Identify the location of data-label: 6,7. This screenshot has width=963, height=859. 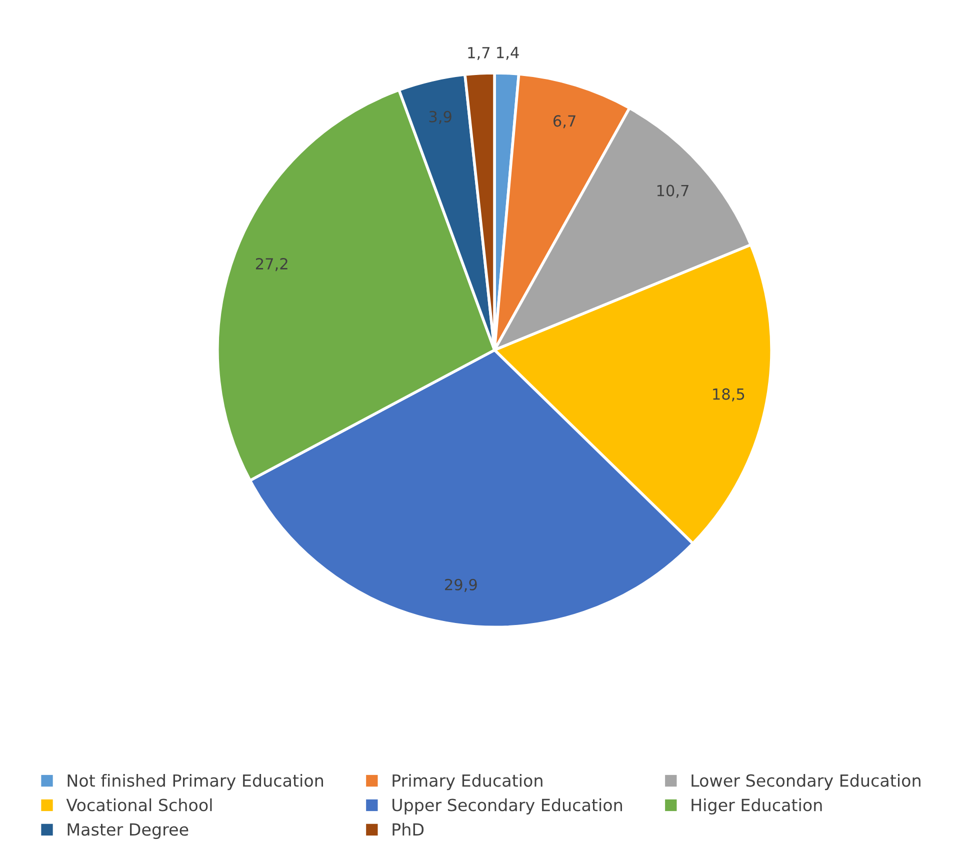
(564, 121).